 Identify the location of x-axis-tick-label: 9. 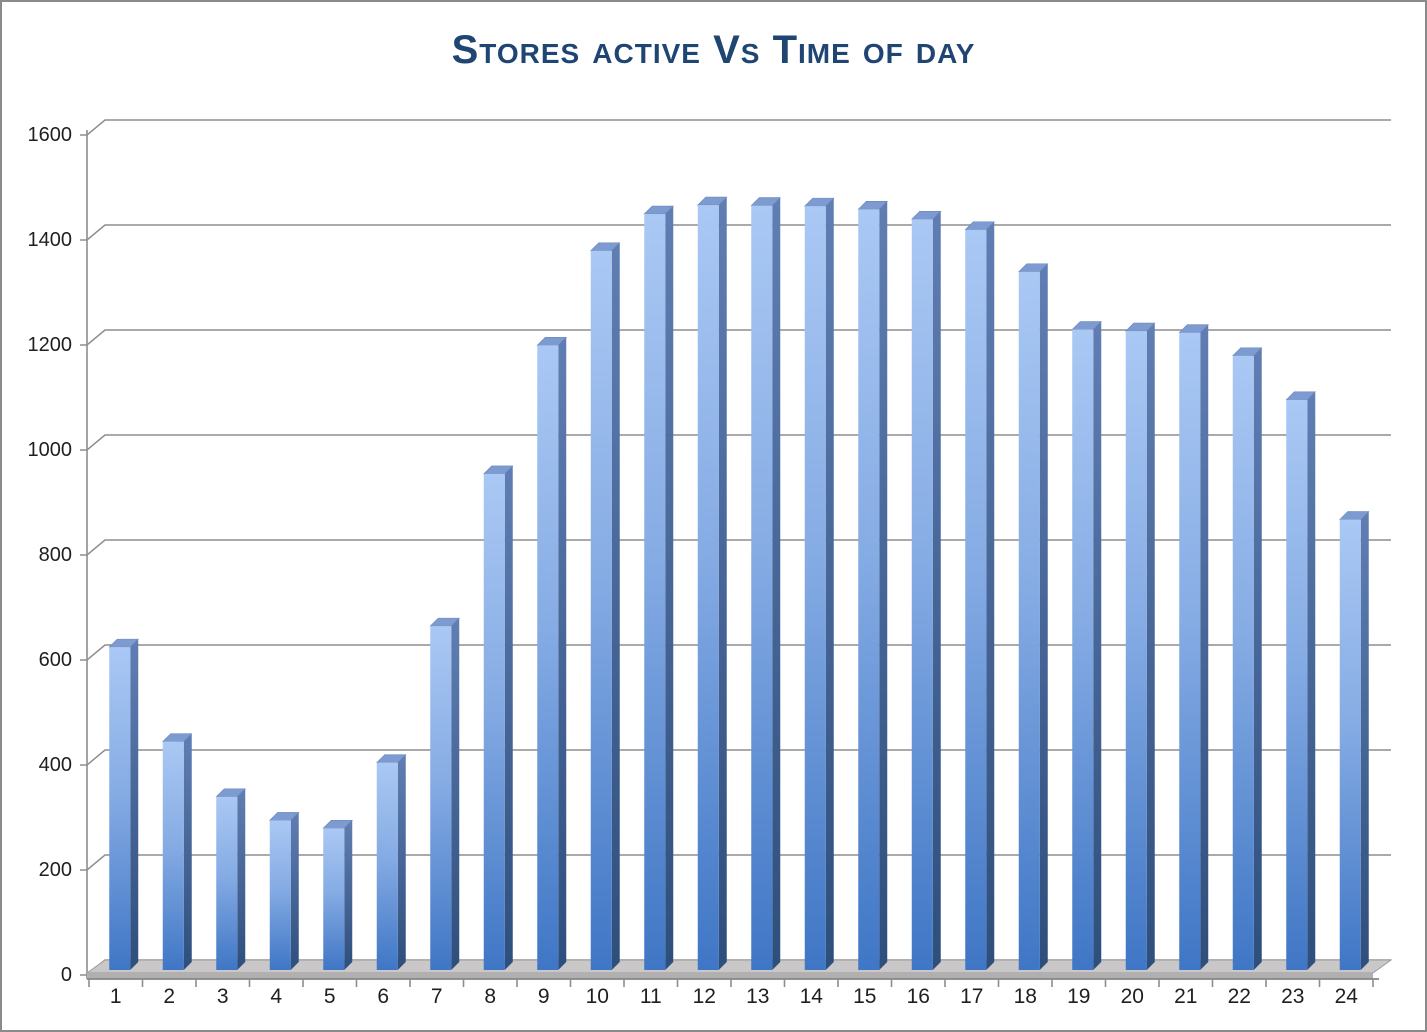
(544, 996).